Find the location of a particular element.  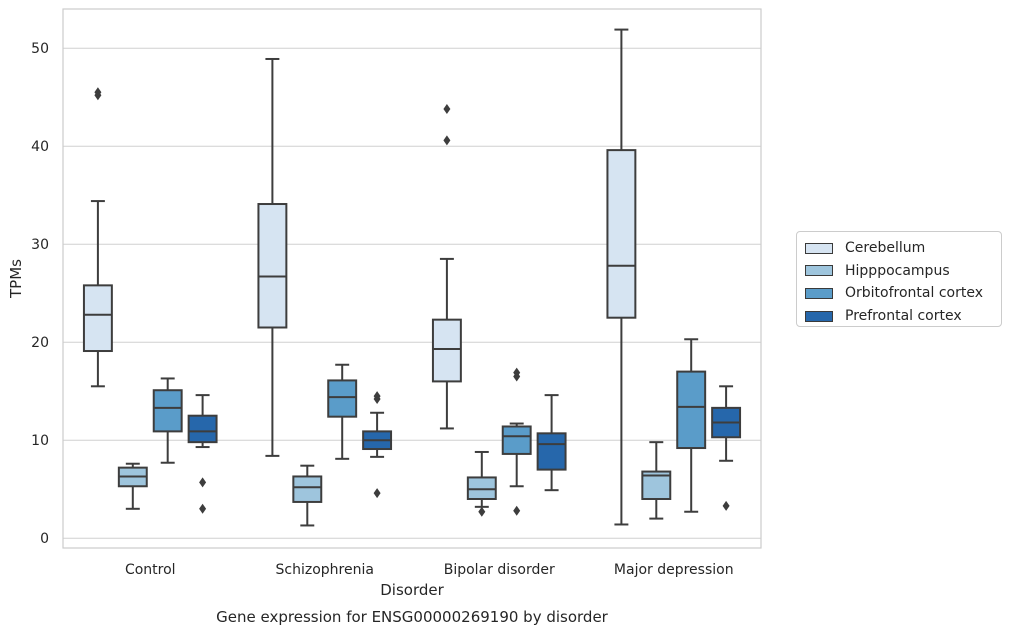

y-tick-label: 10 is located at coordinates (40, 441).